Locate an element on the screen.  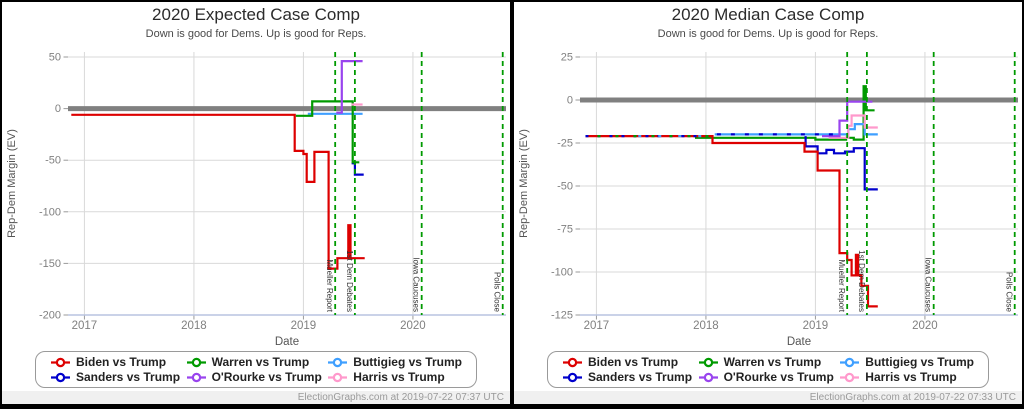
y-tick-label: 50 is located at coordinates (55, 58).